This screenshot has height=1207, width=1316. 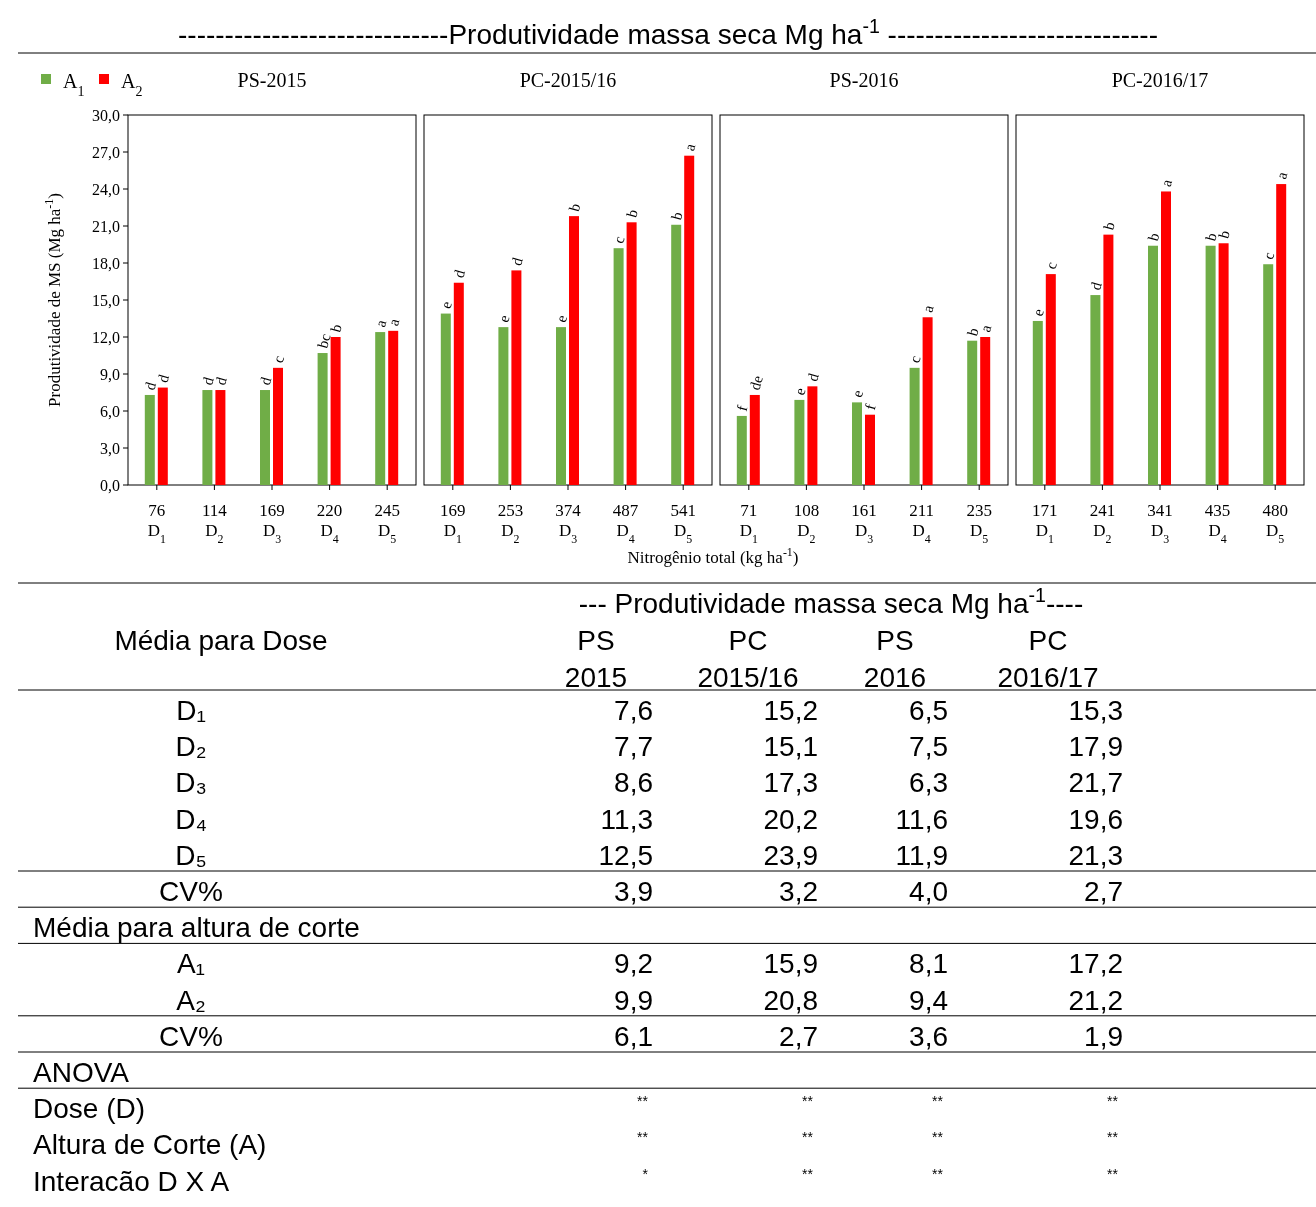 What do you see at coordinates (1095, 855) in the screenshot?
I see `text: 21,3` at bounding box center [1095, 855].